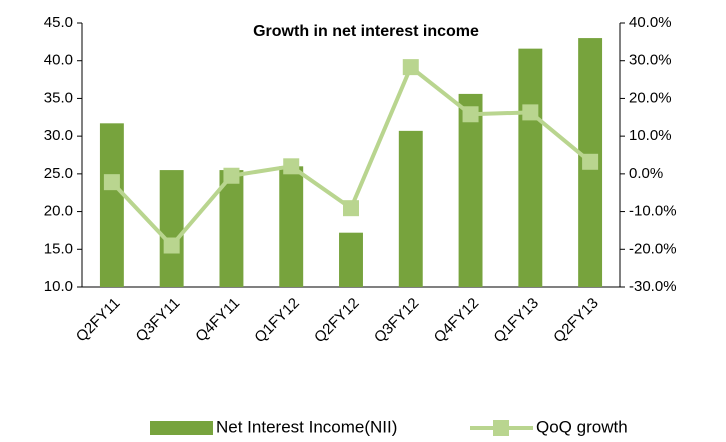 The width and height of the screenshot is (726, 442). What do you see at coordinates (58, 211) in the screenshot?
I see `y-tick-label: 20.0` at bounding box center [58, 211].